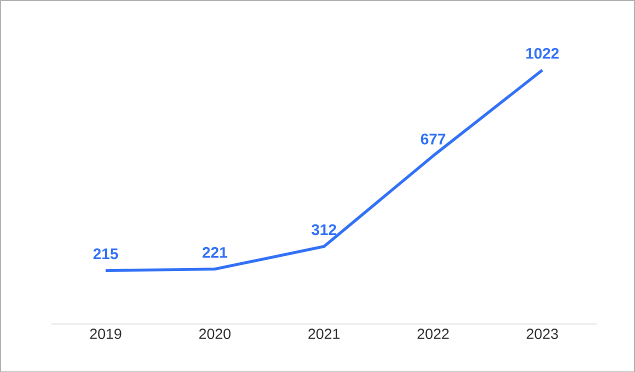  Describe the element at coordinates (324, 333) in the screenshot. I see `x-tick-label: 2021` at that location.